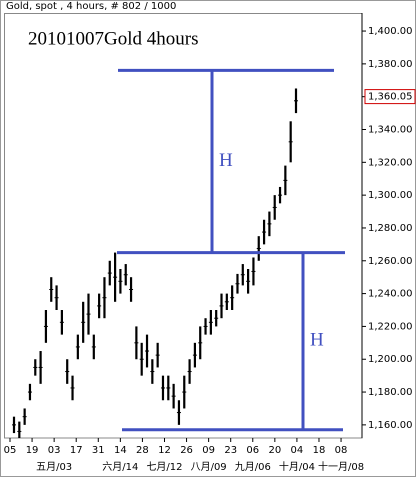 The width and height of the screenshot is (416, 477). I want to click on y-tick-label: 1,300.00, so click(390, 195).